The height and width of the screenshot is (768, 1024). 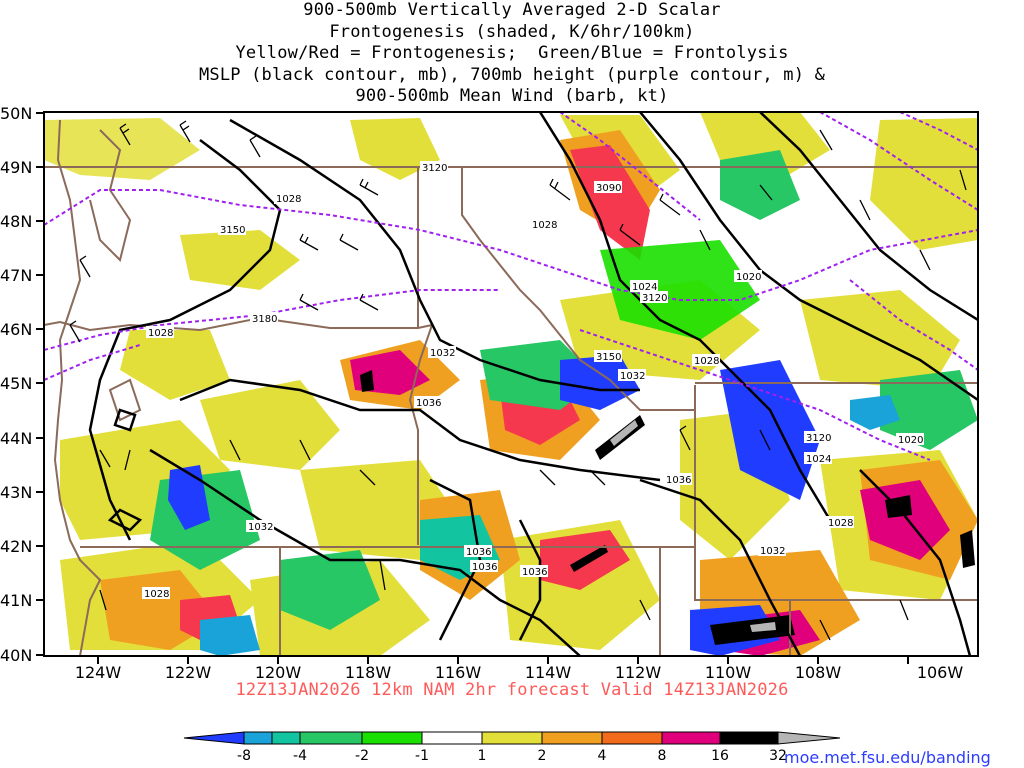 What do you see at coordinates (214, 738) in the screenshot?
I see `colorbar-min-arrow` at bounding box center [214, 738].